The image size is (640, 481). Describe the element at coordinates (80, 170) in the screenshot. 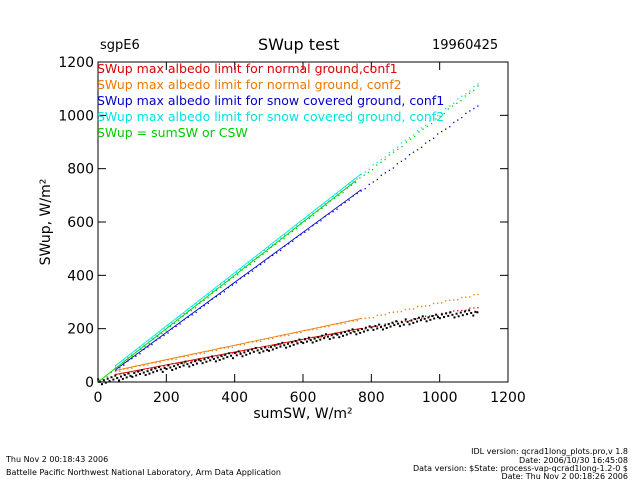

I see `y-tick-label: 800` at that location.